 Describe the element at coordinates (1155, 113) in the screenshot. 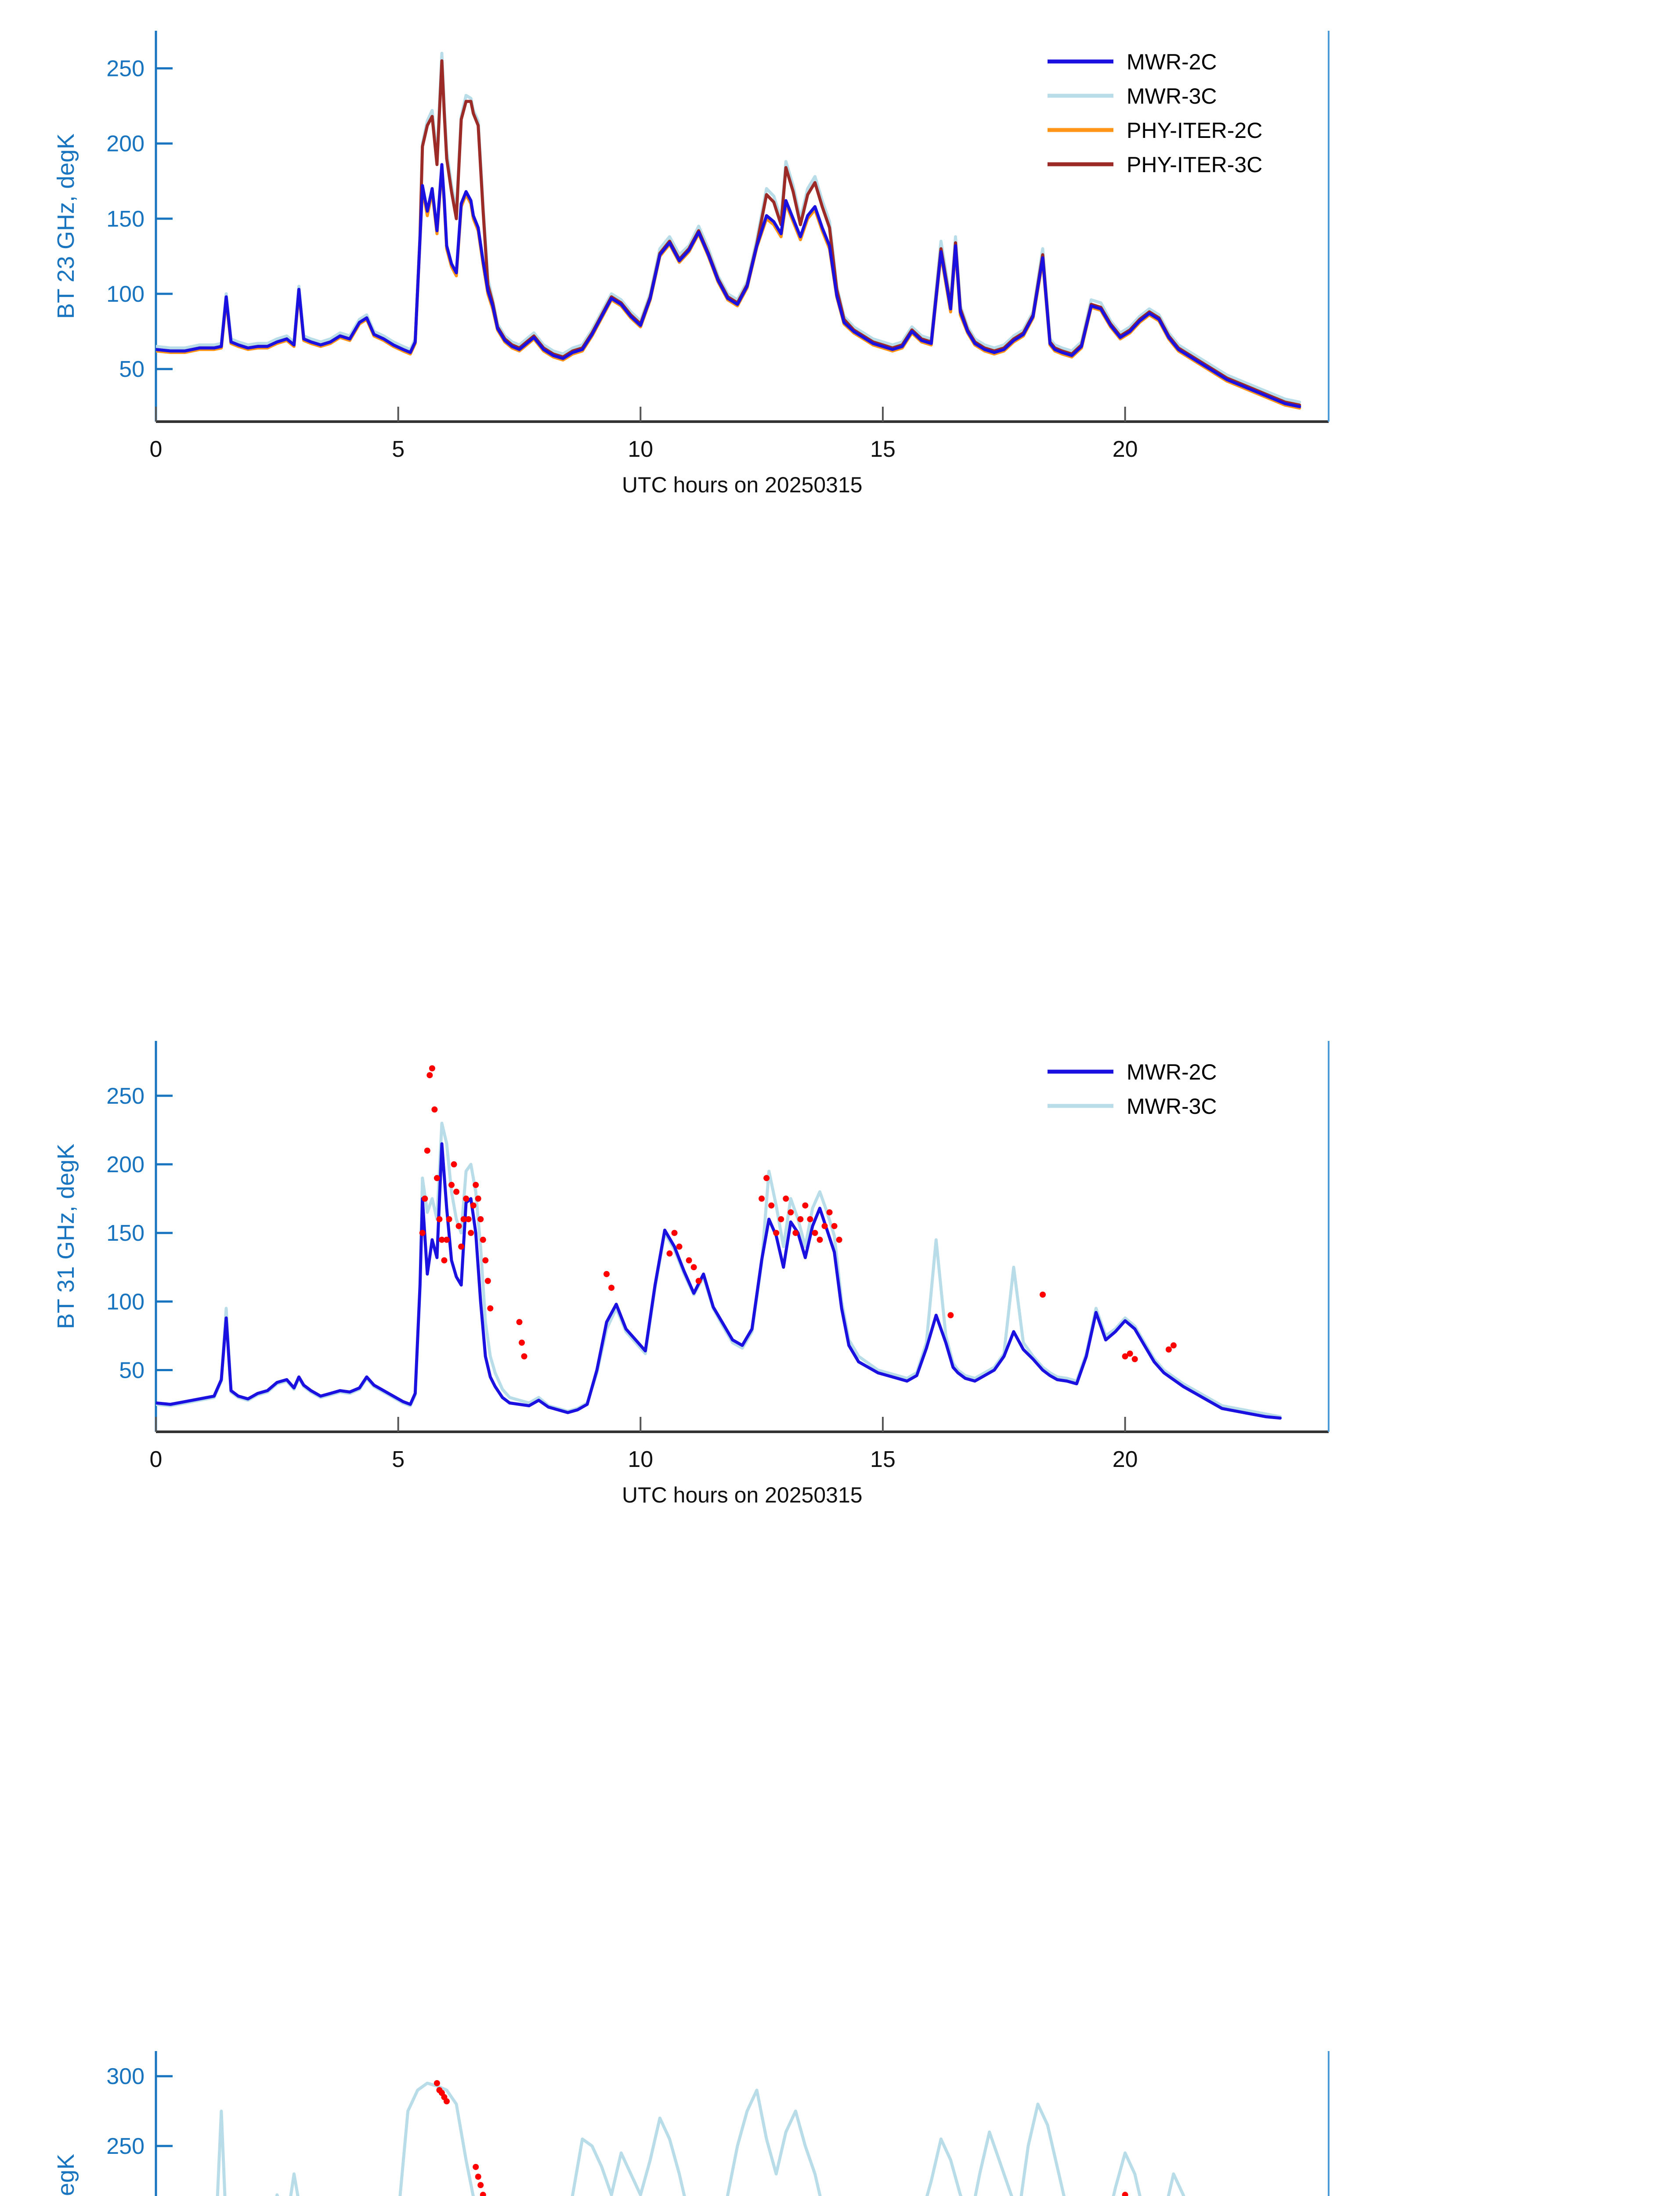

I see `legend-bt23: MWR-2C MWR-3C PHY-ITER-2C PHY-ITER-3C` at that location.